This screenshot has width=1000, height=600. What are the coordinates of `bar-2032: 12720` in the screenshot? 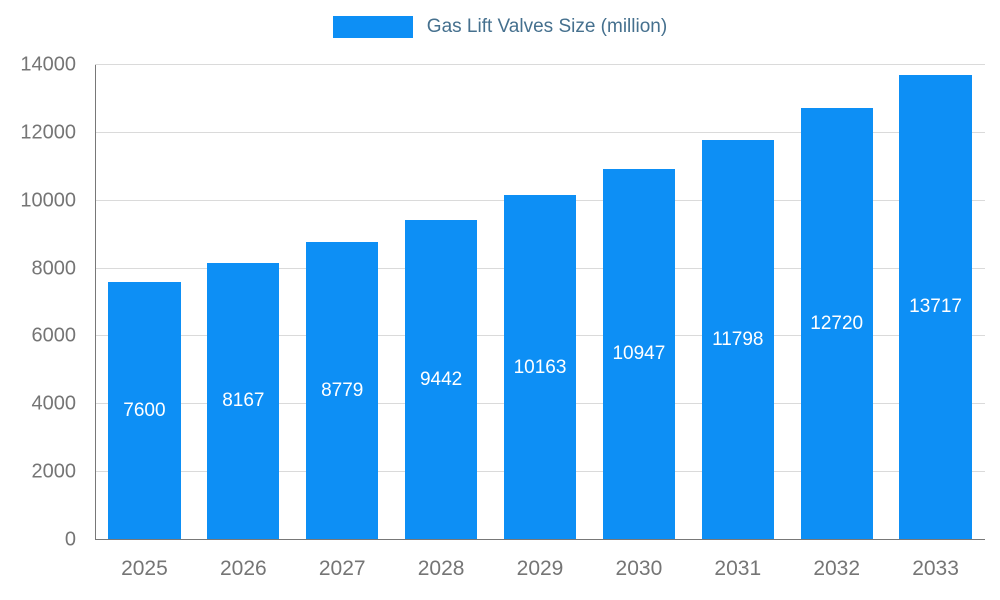 It's located at (836, 324).